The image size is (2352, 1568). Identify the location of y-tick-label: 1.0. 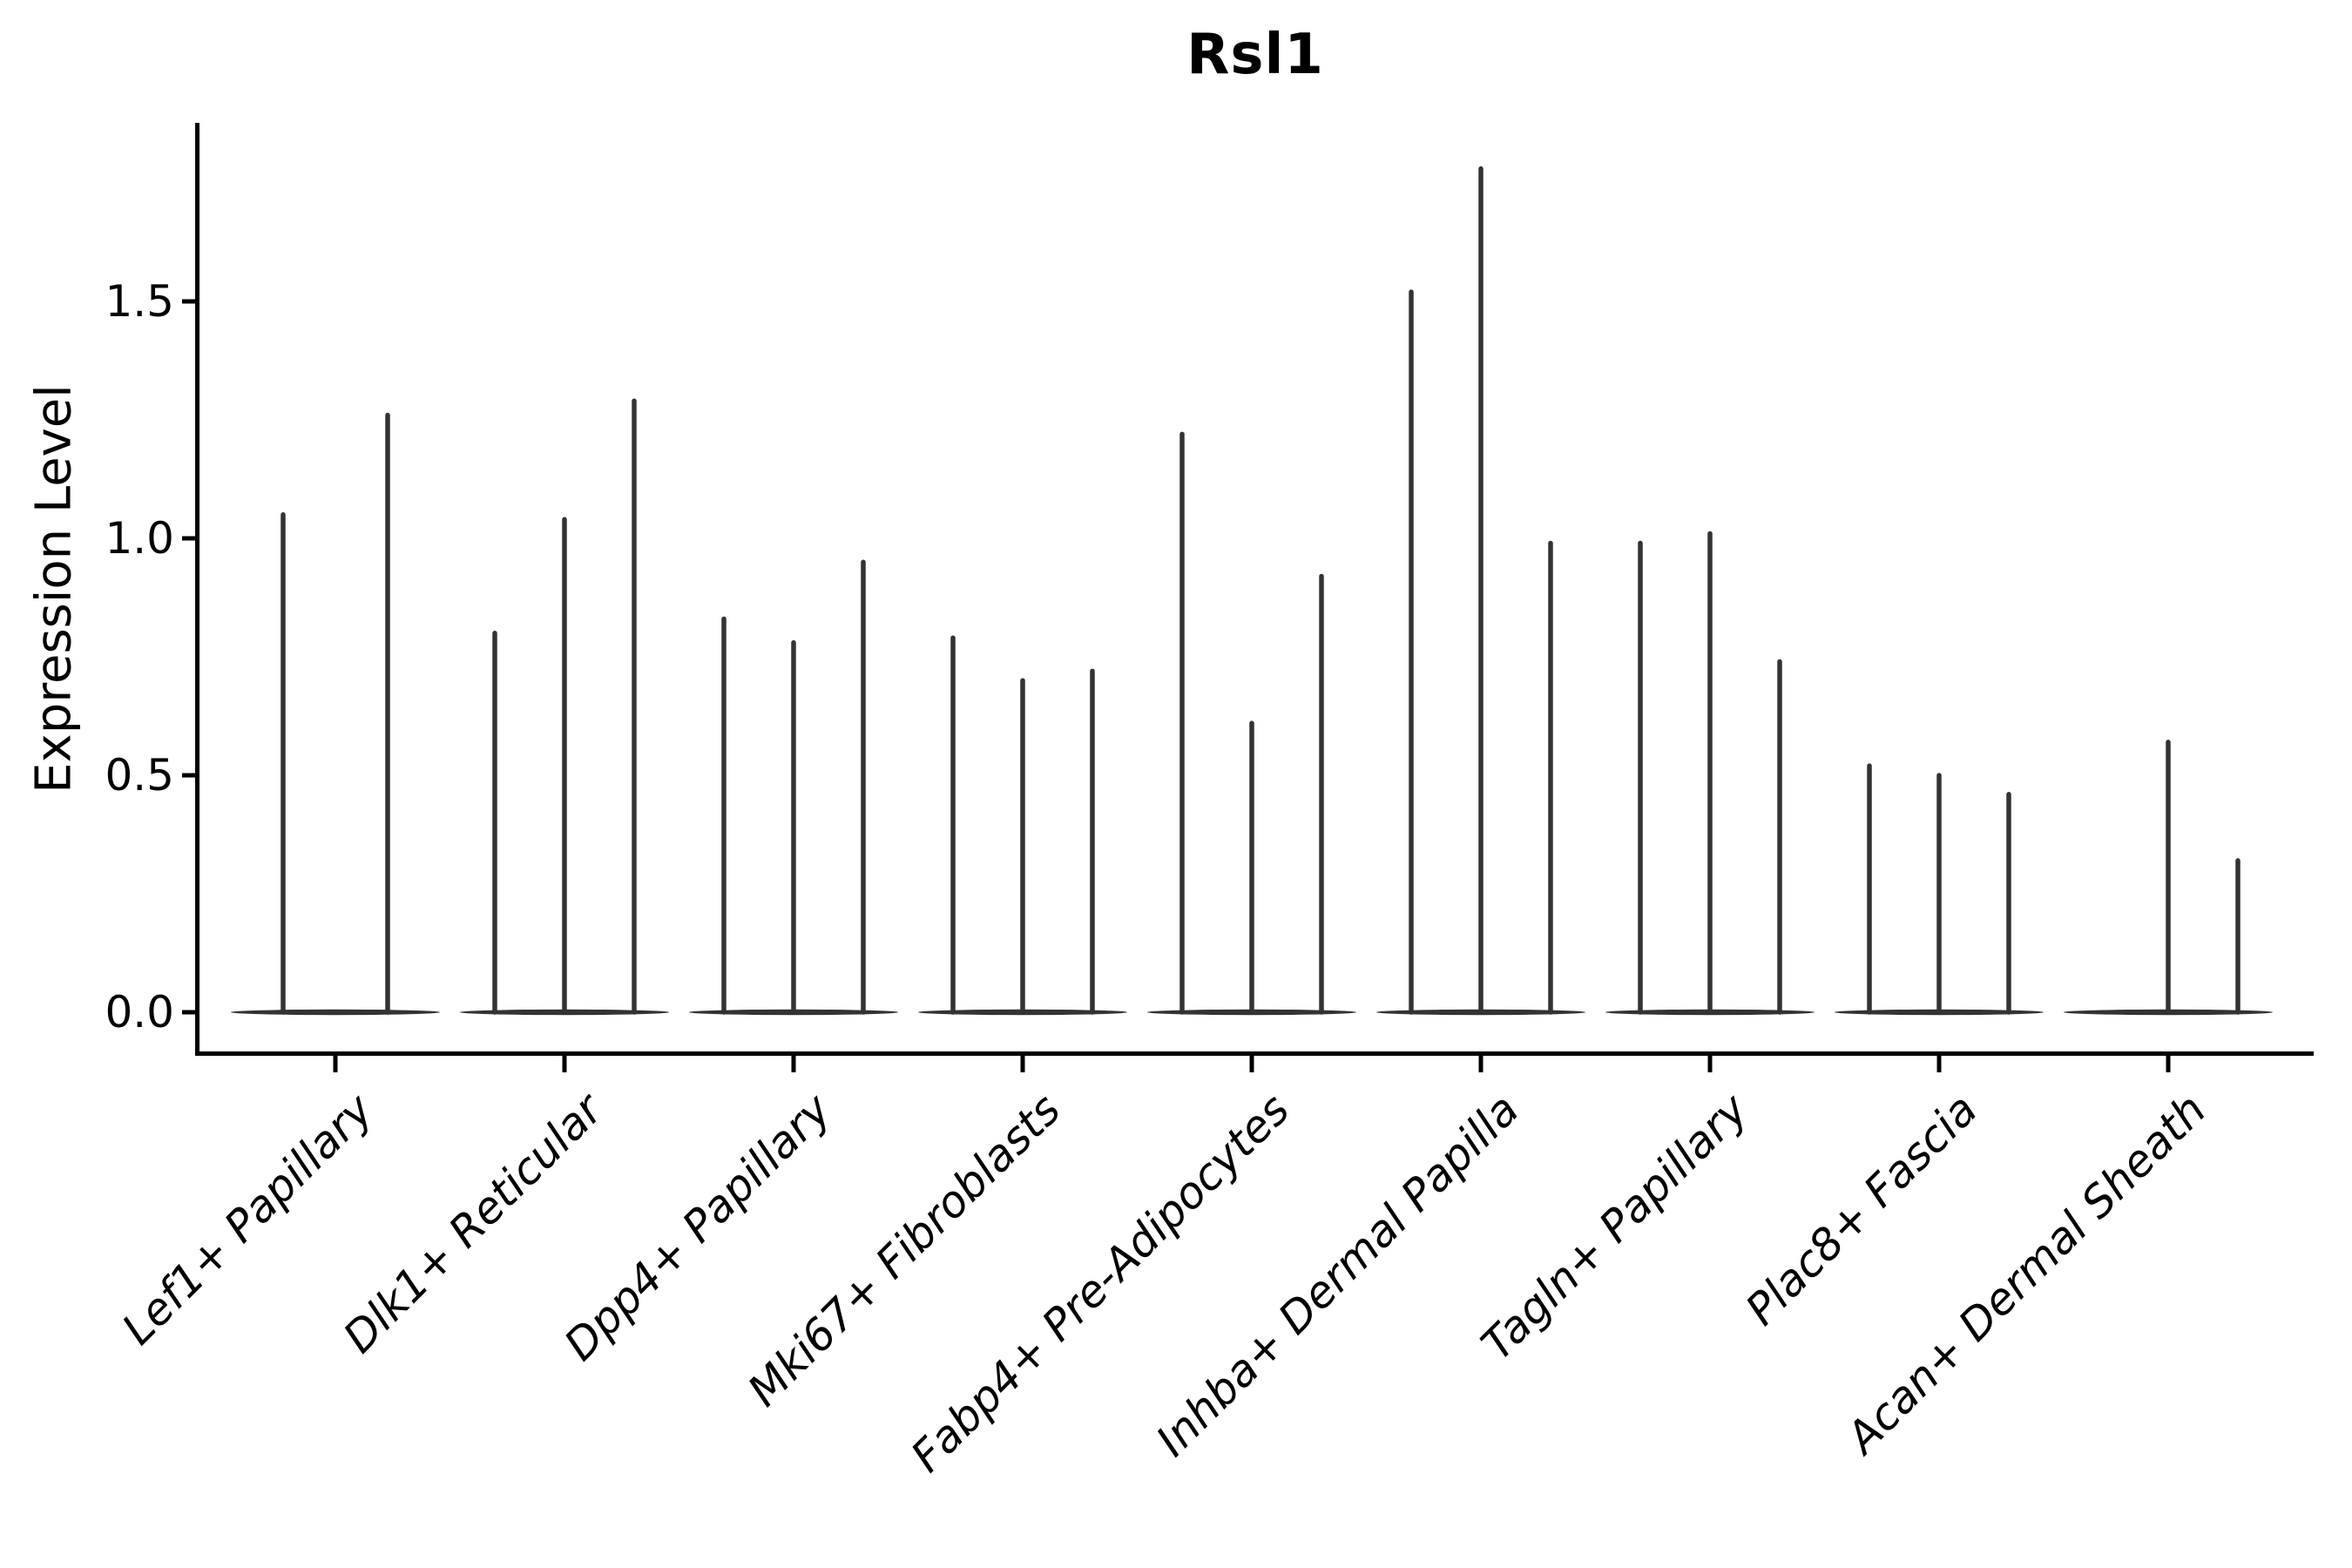
(139, 538).